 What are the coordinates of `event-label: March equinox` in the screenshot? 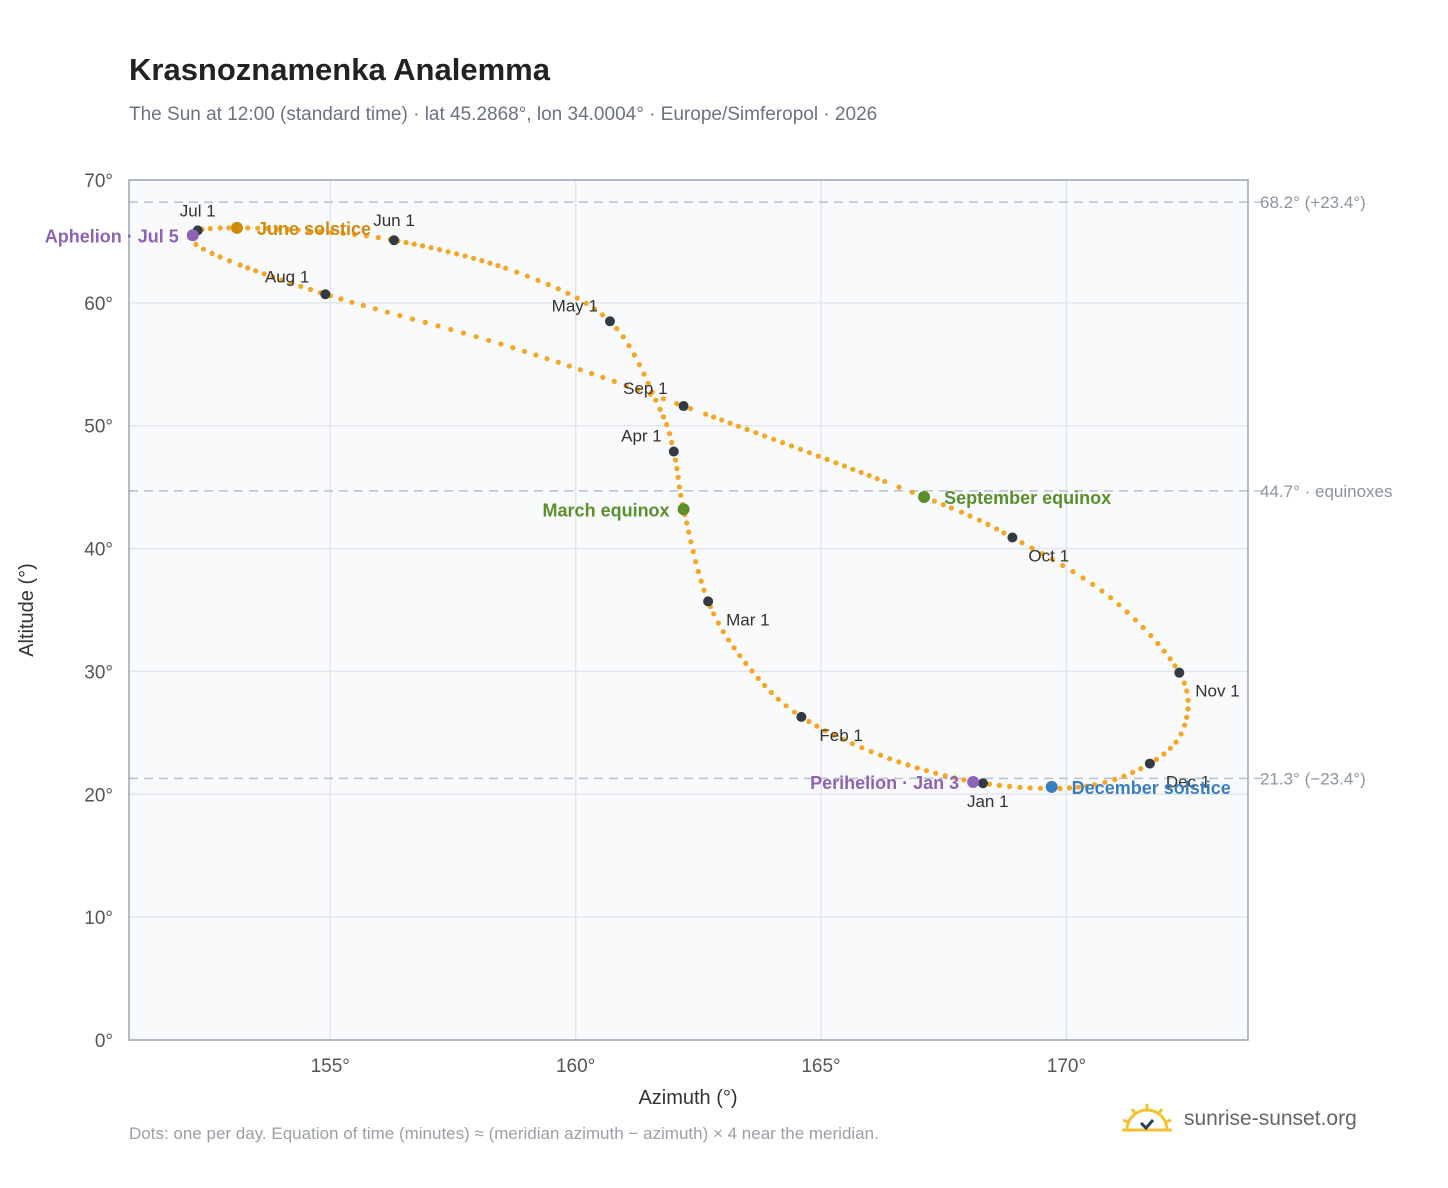 It's located at (606, 510).